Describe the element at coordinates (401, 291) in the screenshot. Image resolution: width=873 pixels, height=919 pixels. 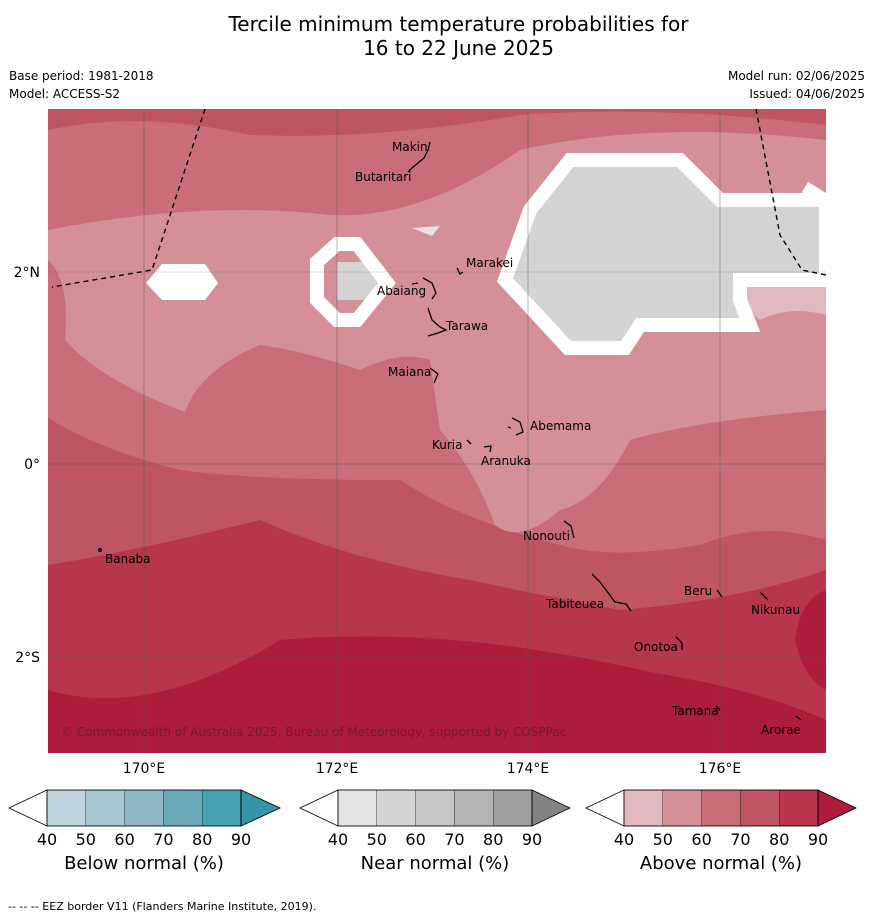
I see `label-abaiang: Abaiang` at that location.